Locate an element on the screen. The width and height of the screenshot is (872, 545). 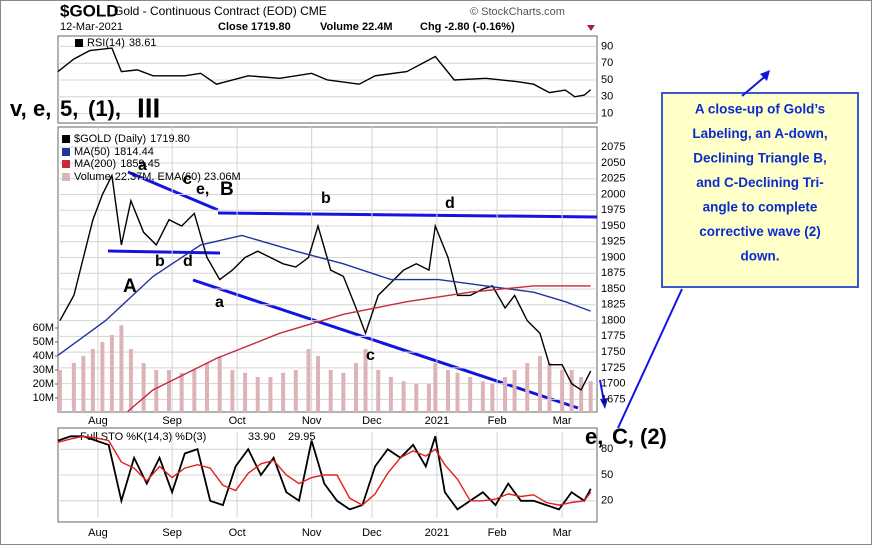
wave-annotation: c is located at coordinates (187, 179).